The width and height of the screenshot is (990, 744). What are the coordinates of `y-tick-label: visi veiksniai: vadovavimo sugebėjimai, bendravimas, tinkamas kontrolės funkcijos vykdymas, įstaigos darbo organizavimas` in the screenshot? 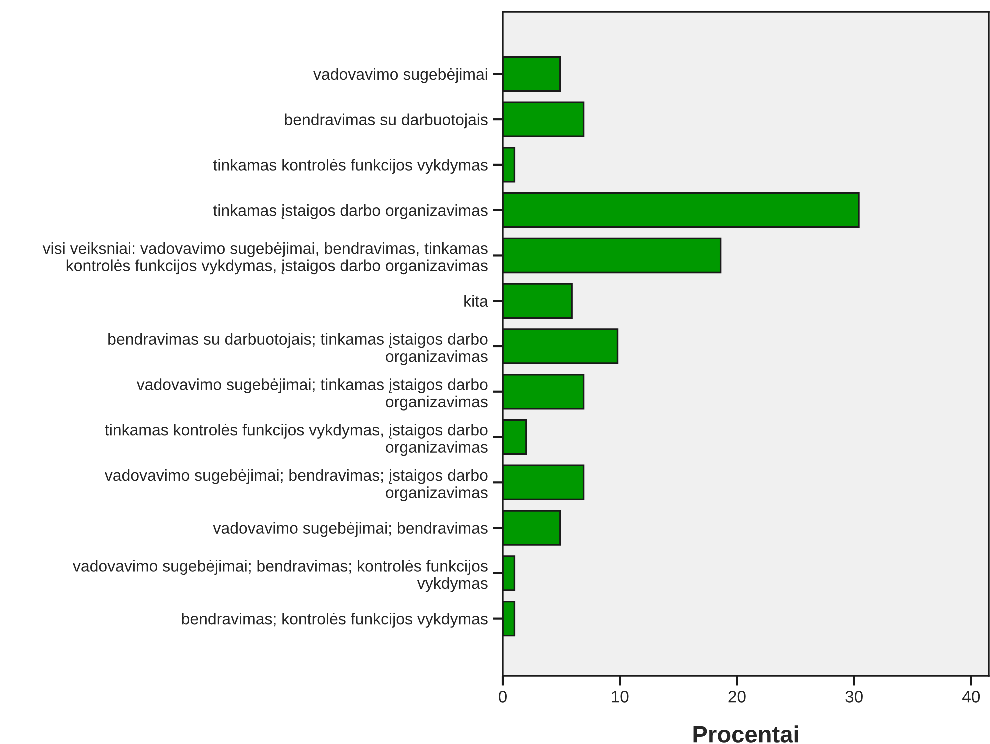 It's located at (265, 258).